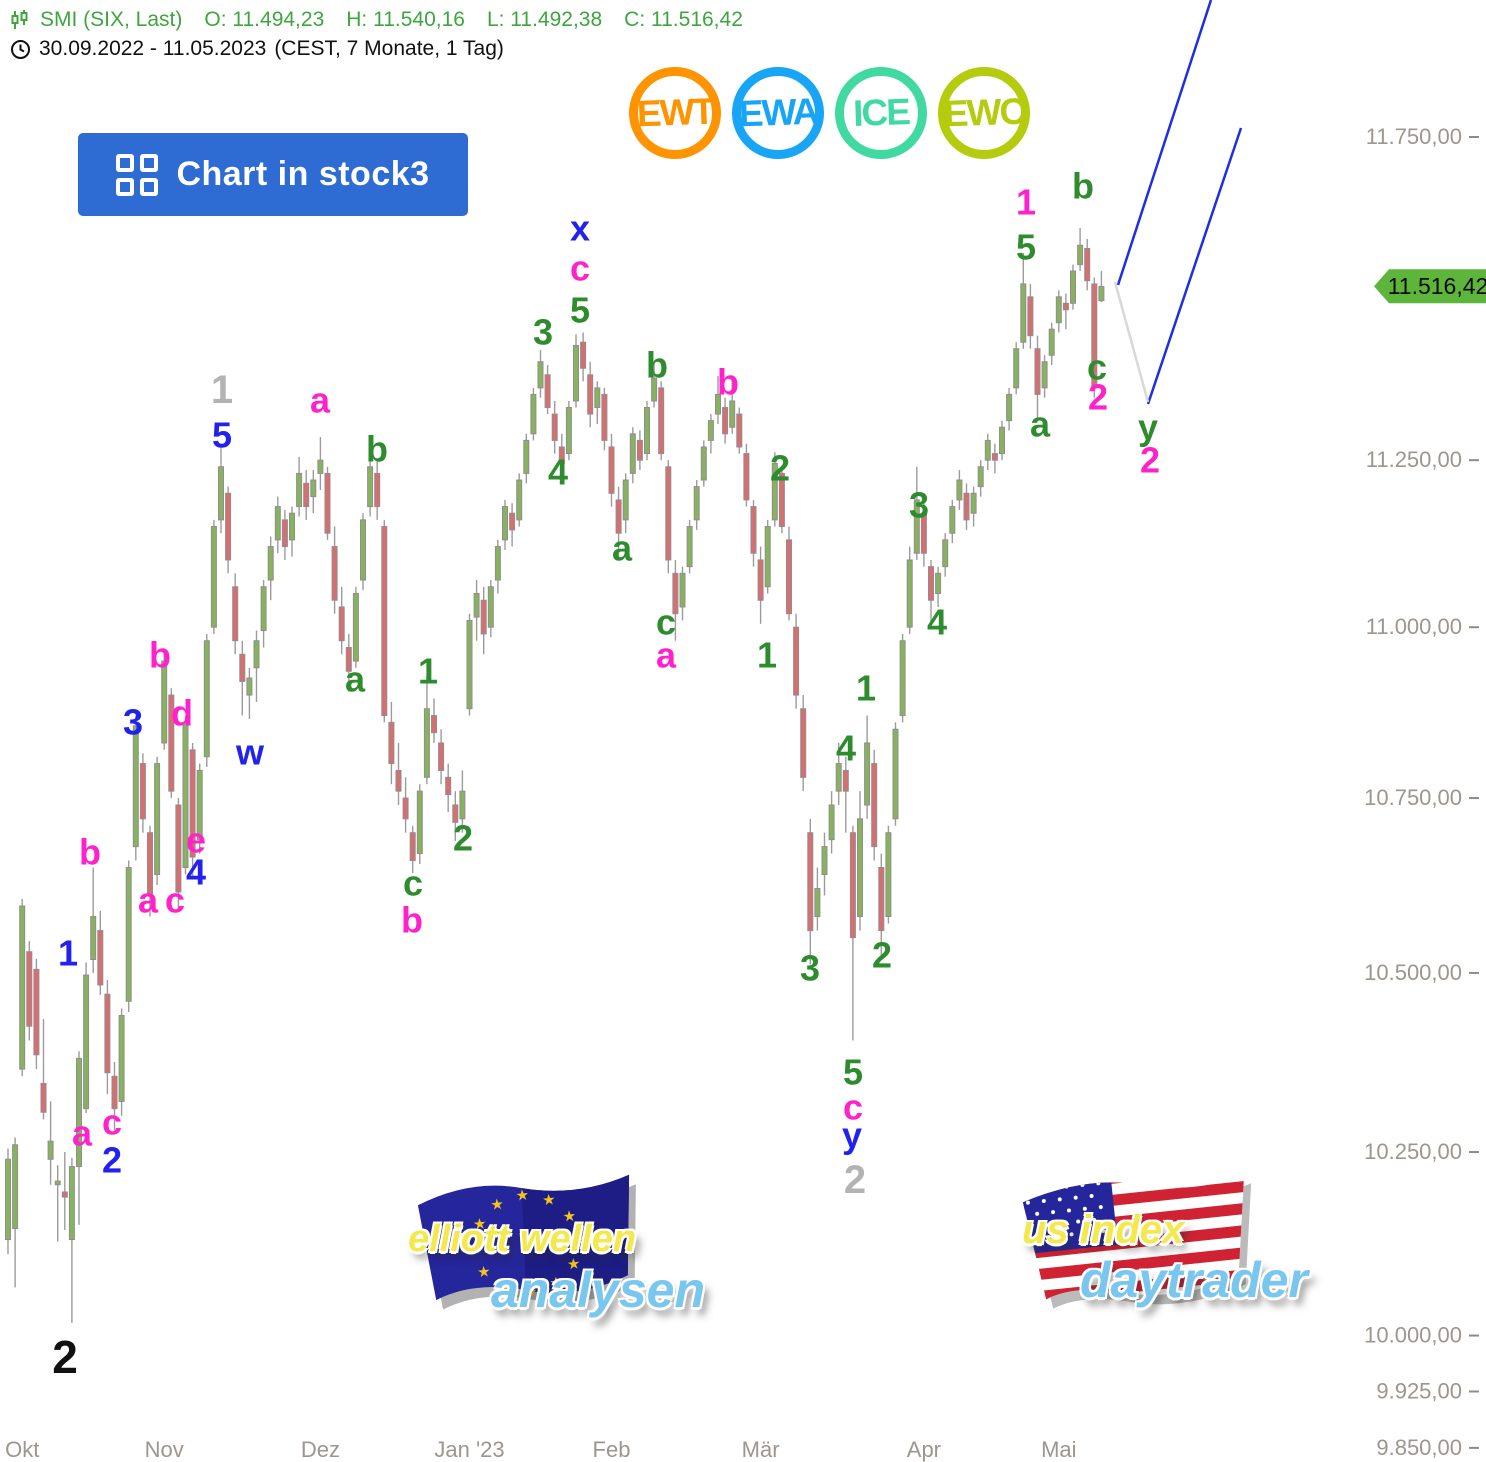  I want to click on wave-label: c, so click(853, 1107).